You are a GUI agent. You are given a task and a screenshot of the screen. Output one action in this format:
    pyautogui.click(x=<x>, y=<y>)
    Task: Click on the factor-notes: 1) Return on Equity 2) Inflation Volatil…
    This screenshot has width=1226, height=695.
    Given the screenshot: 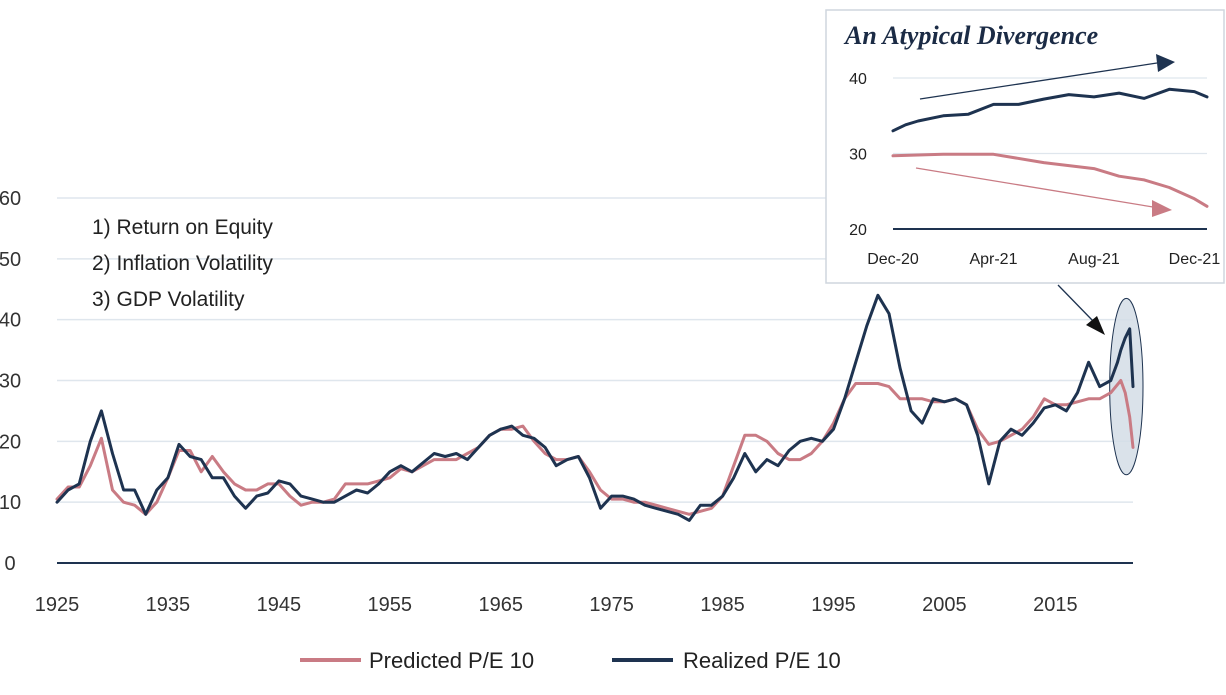 What is the action you would take?
    pyautogui.click(x=182, y=263)
    